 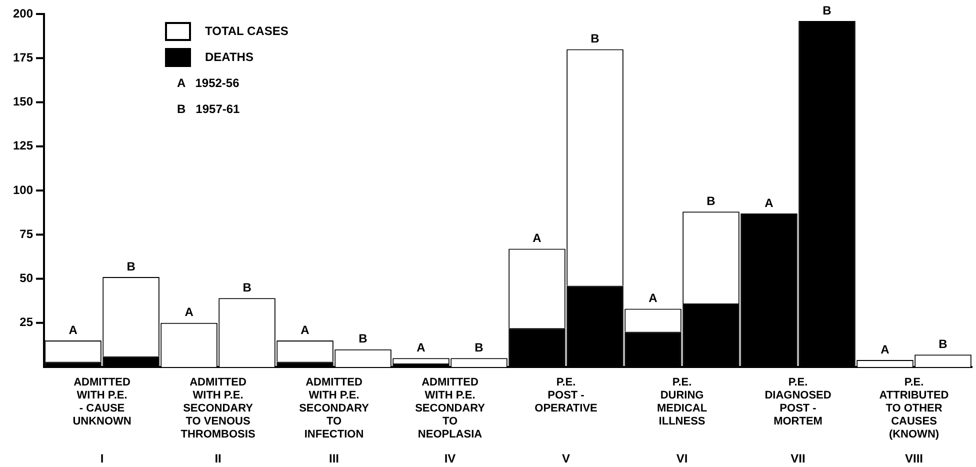 What do you see at coordinates (914, 408) in the screenshot?
I see `text: P.E. ATTRIBUTED TO OTHER CAUSES (KNOWN)` at bounding box center [914, 408].